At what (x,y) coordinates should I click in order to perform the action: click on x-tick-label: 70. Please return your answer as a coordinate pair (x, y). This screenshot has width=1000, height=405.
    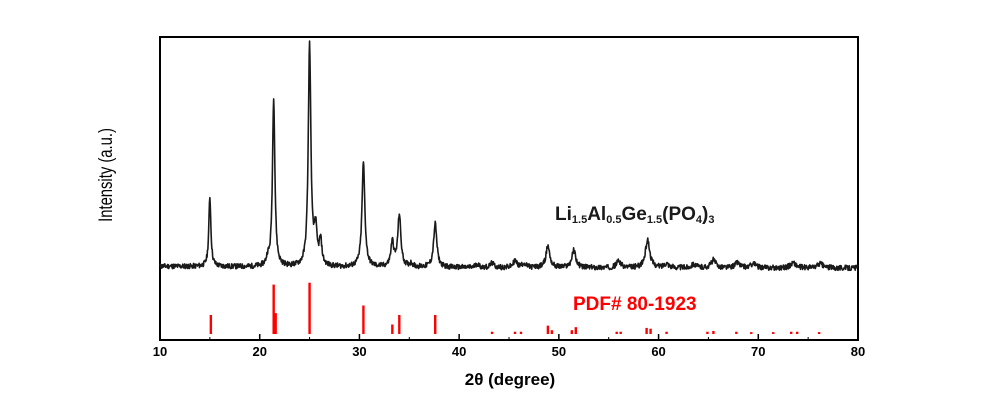
    Looking at the image, I should click on (758, 351).